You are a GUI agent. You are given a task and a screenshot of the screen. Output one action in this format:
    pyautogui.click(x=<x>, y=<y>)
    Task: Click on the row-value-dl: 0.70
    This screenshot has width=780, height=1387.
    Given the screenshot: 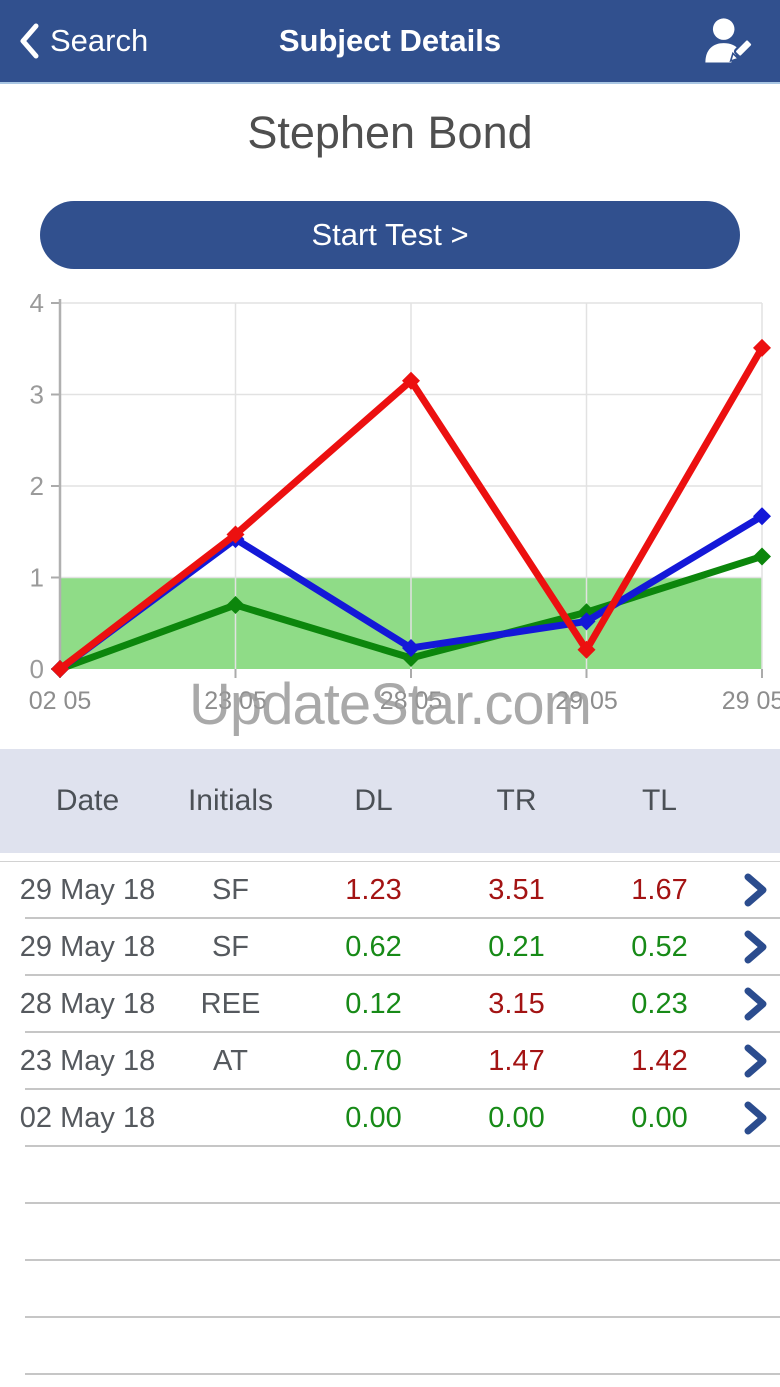 What is the action you would take?
    pyautogui.click(x=373, y=1060)
    